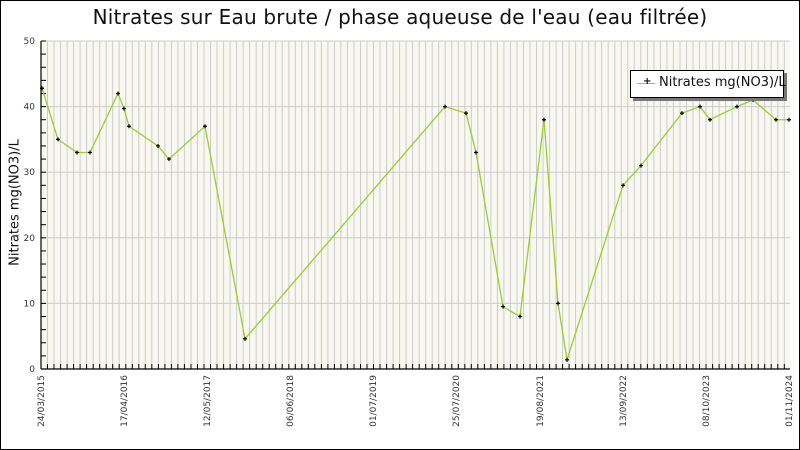  I want to click on x-tick-label: 19/08/2021, so click(541, 401).